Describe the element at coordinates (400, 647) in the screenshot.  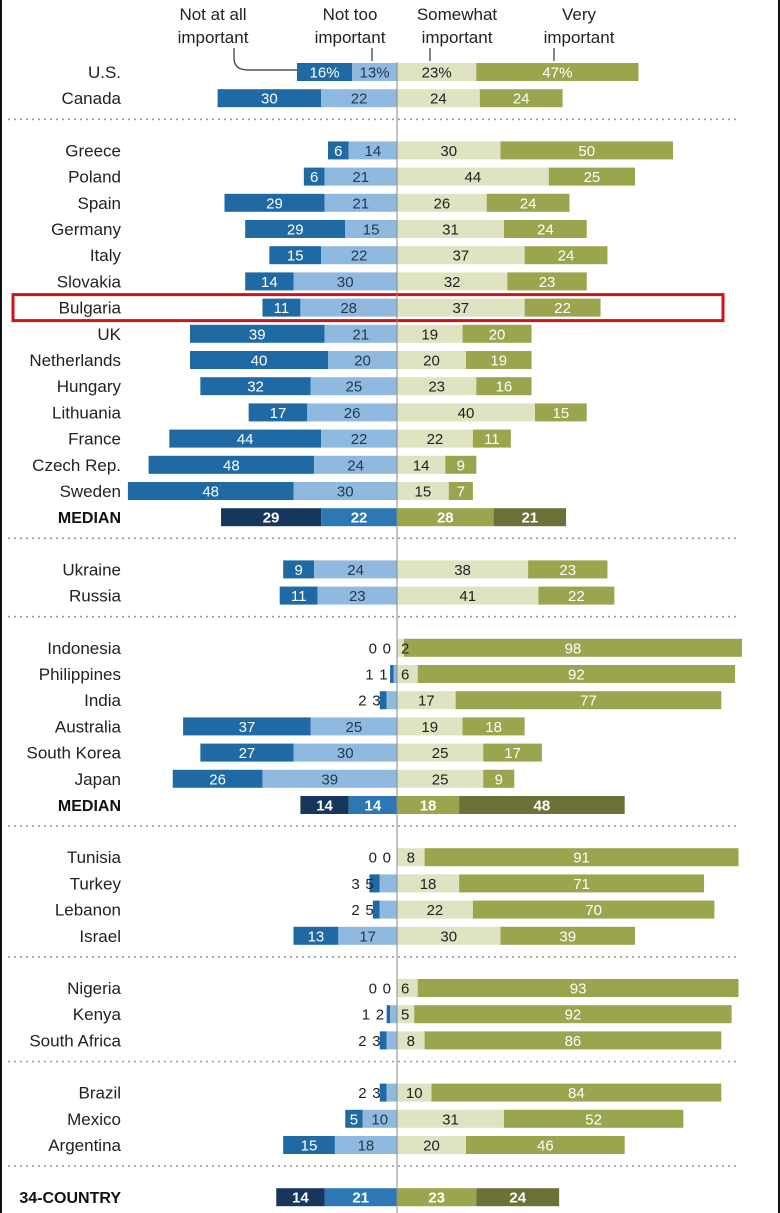
I see `bar-indonesia-somewhat` at that location.